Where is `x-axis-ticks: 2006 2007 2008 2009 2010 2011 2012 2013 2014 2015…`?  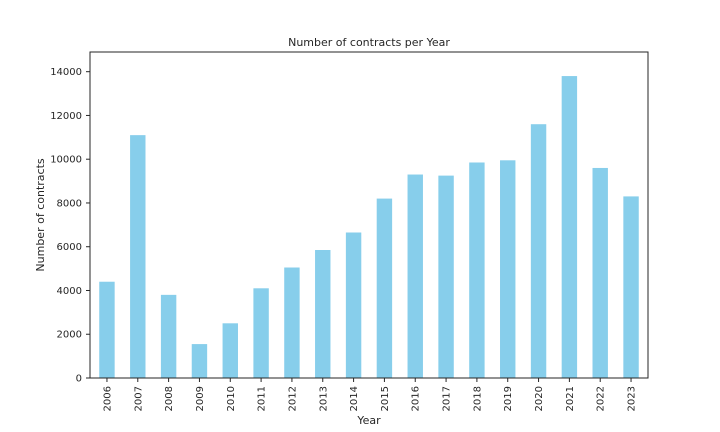 x-axis-ticks: 2006 2007 2008 2009 2010 2011 2012 2013 2014 2015… is located at coordinates (370, 394).